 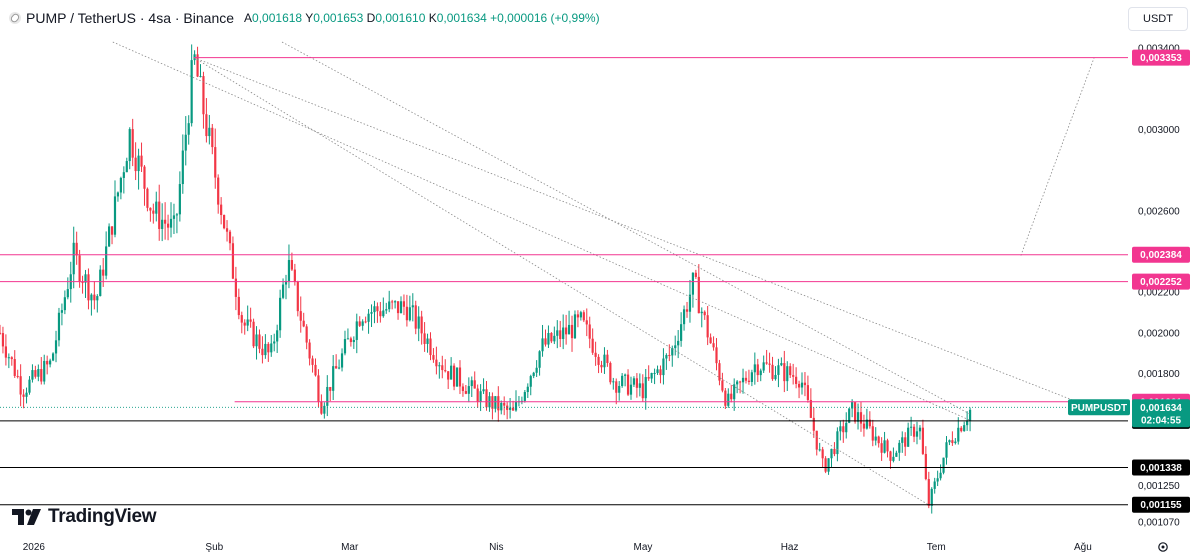 What do you see at coordinates (130, 18) in the screenshot?
I see `symbol-title: PUMP / TetherUS · 4sa · Binance` at bounding box center [130, 18].